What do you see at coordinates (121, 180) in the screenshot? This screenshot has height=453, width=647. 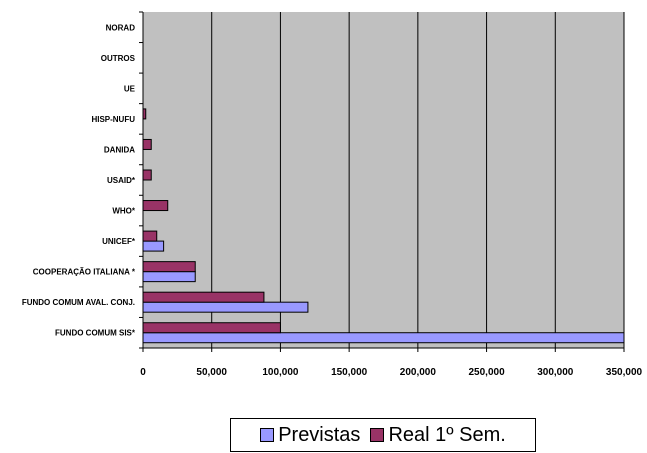 I see `category-label: USAID*` at bounding box center [121, 180].